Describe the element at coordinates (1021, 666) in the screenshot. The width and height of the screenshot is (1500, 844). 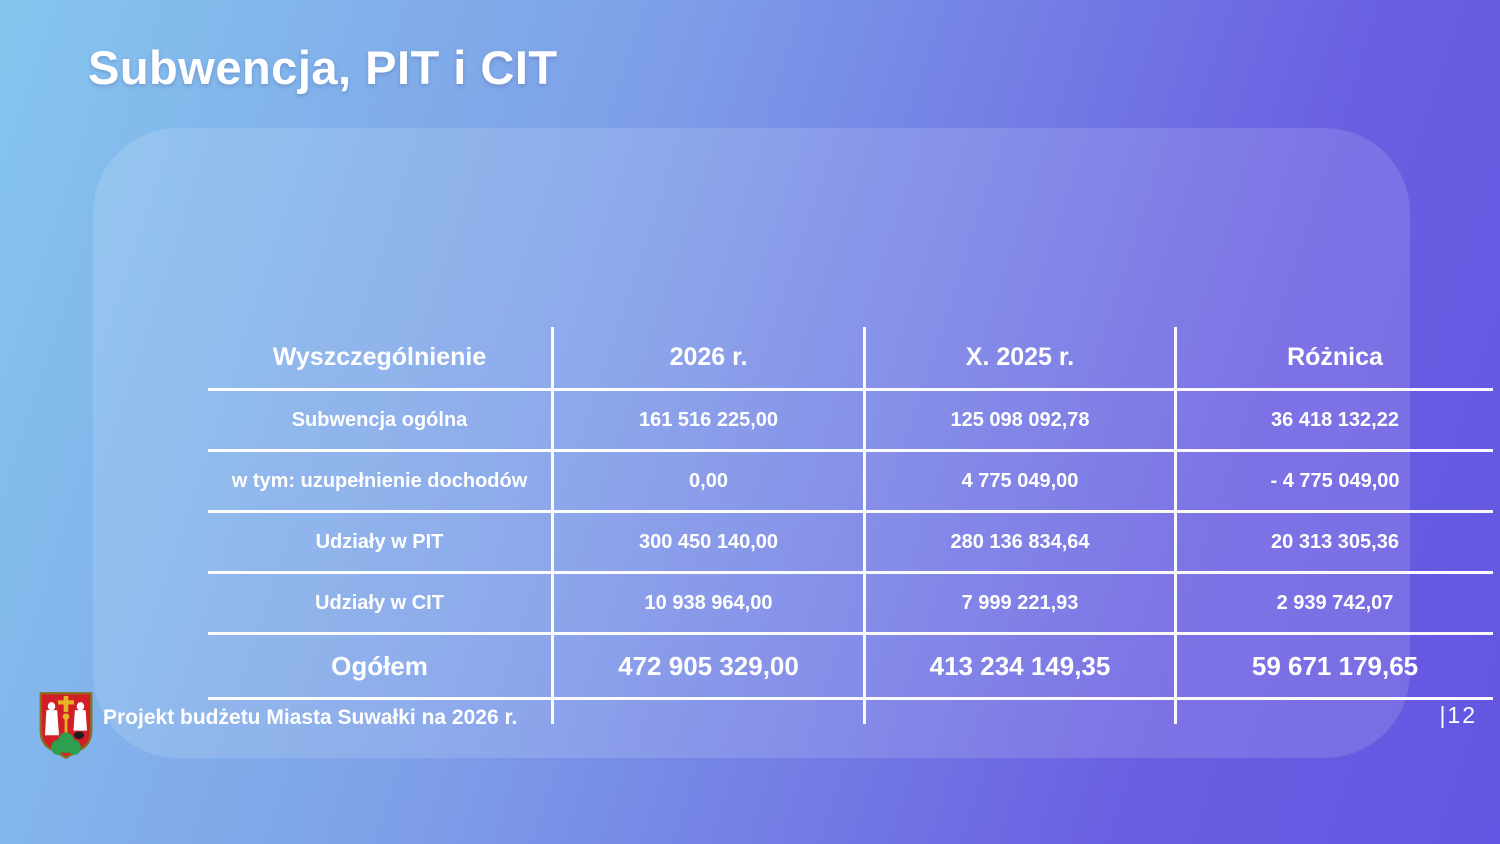
I see `total-value: 413 234 149,35` at that location.